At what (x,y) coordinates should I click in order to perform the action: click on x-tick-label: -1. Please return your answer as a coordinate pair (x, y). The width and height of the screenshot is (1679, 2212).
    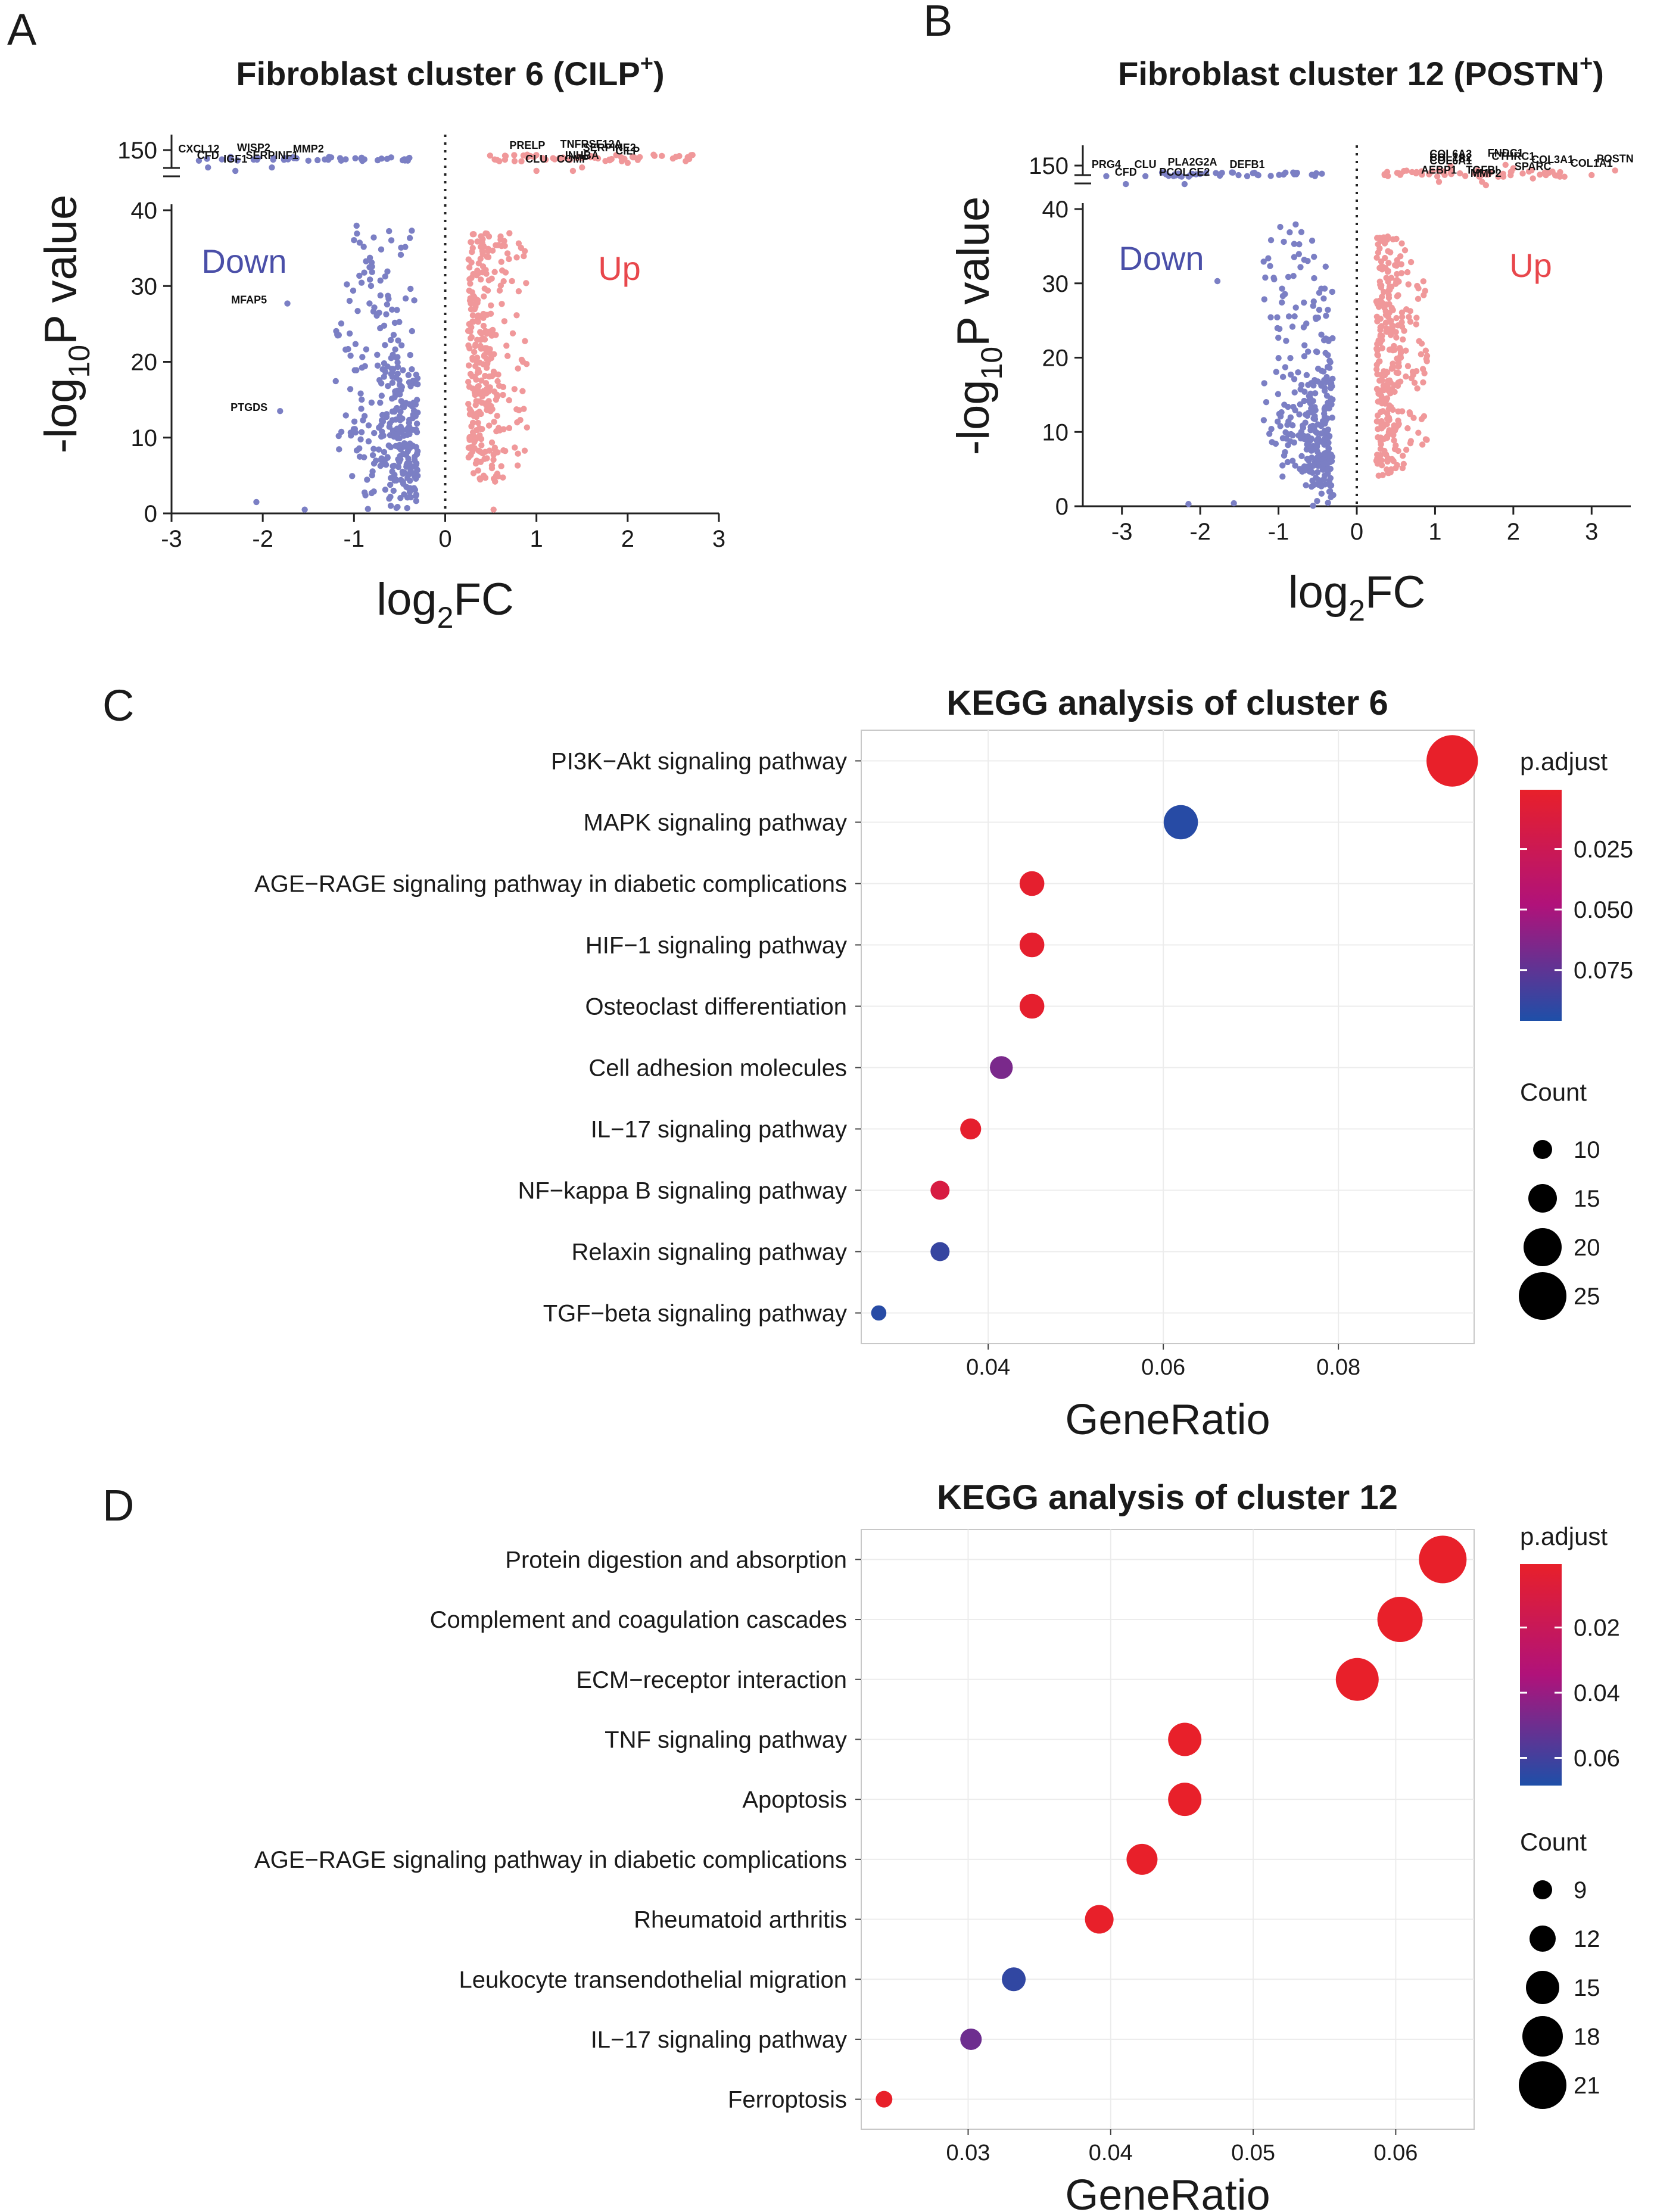
    Looking at the image, I should click on (354, 539).